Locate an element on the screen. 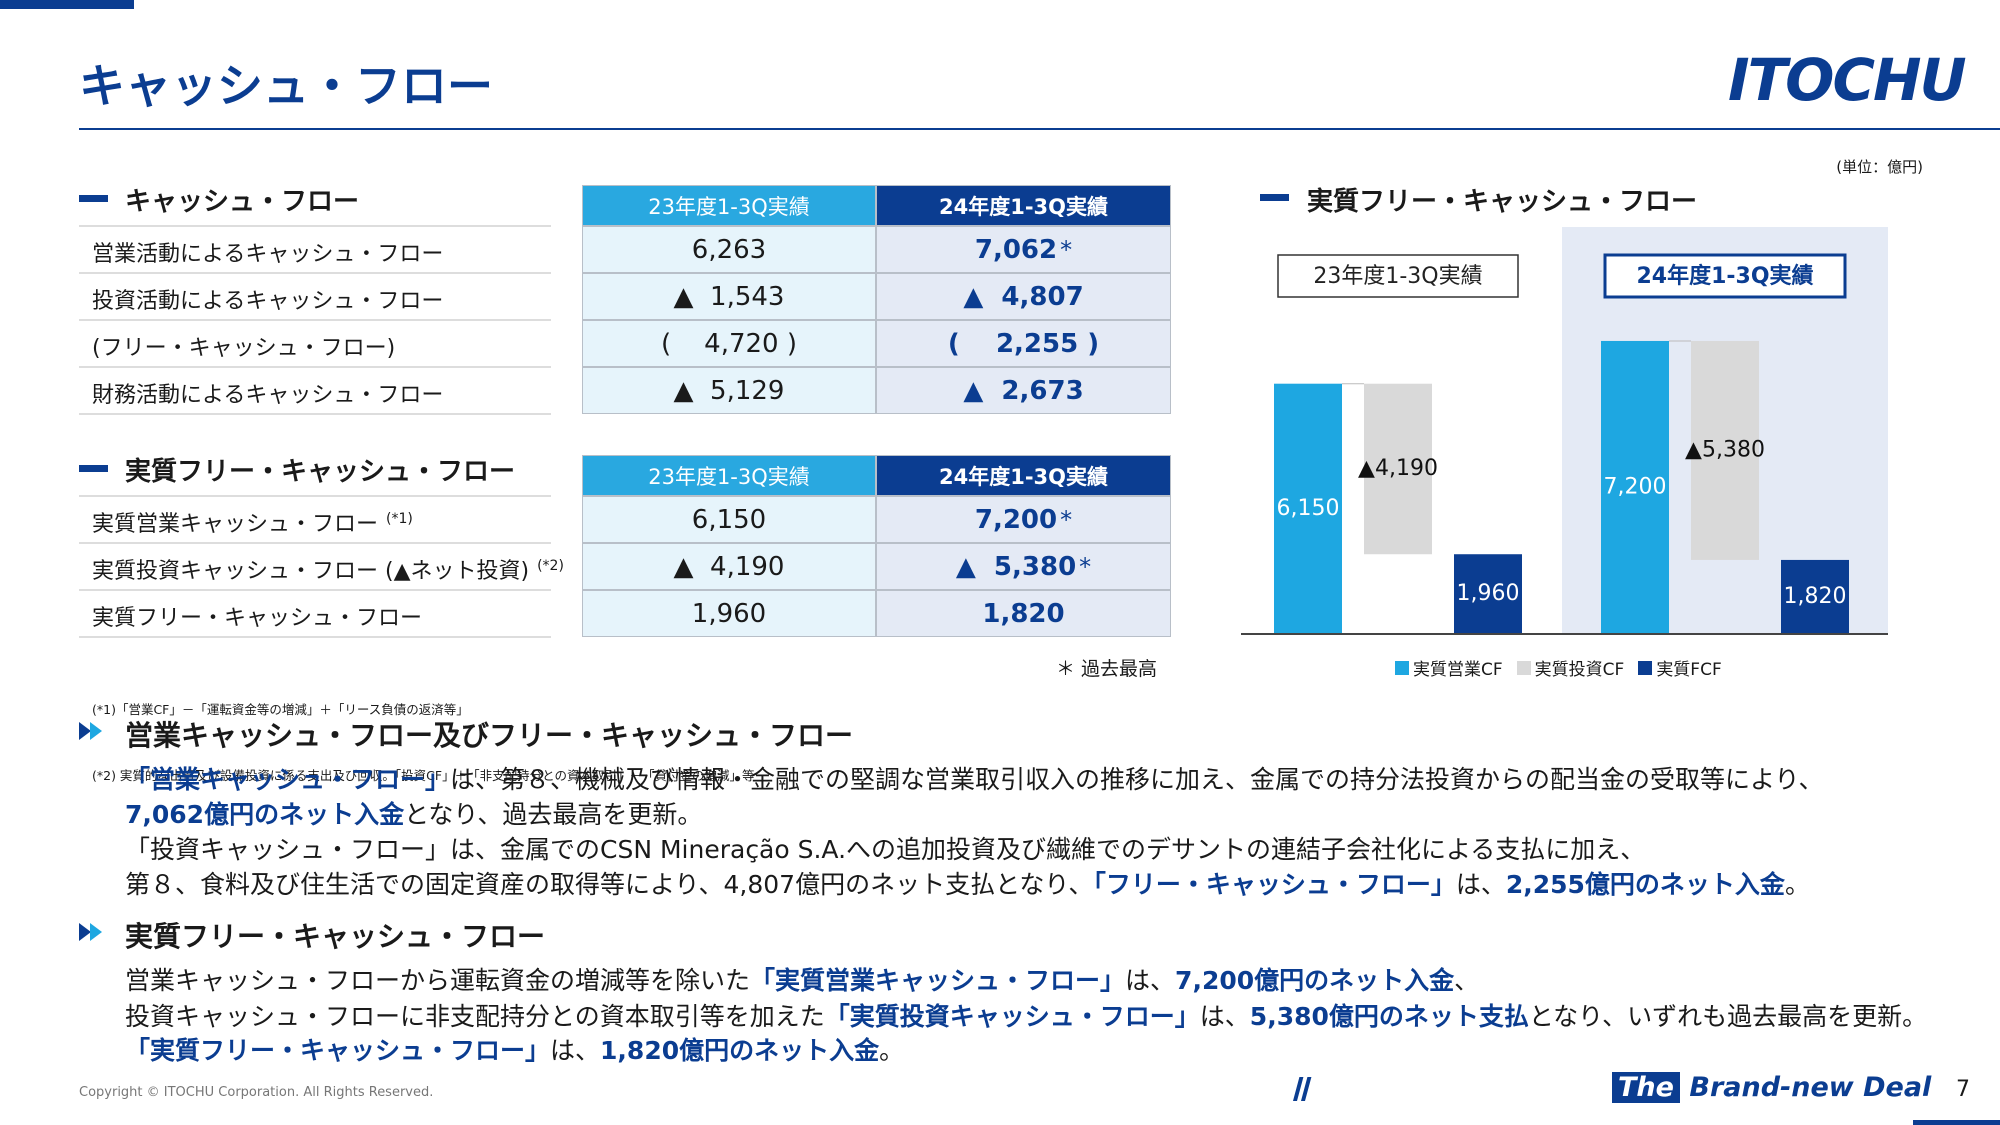 This screenshot has height=1125, width=2000. table-title: 実質フリー・キャッシュ・フロー is located at coordinates (320, 472).